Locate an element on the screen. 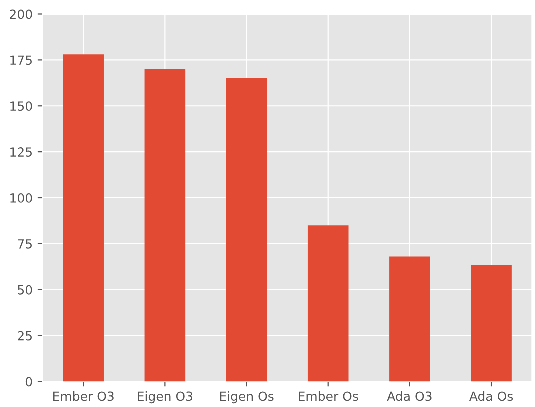 This screenshot has height=407, width=535. x-tick-label: Ada O3 is located at coordinates (409, 396).